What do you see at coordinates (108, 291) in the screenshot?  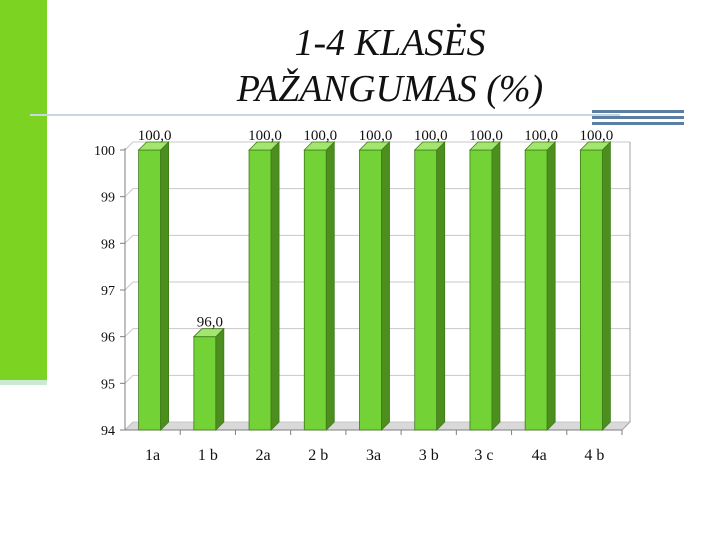 I see `y-tick-label: 97` at bounding box center [108, 291].